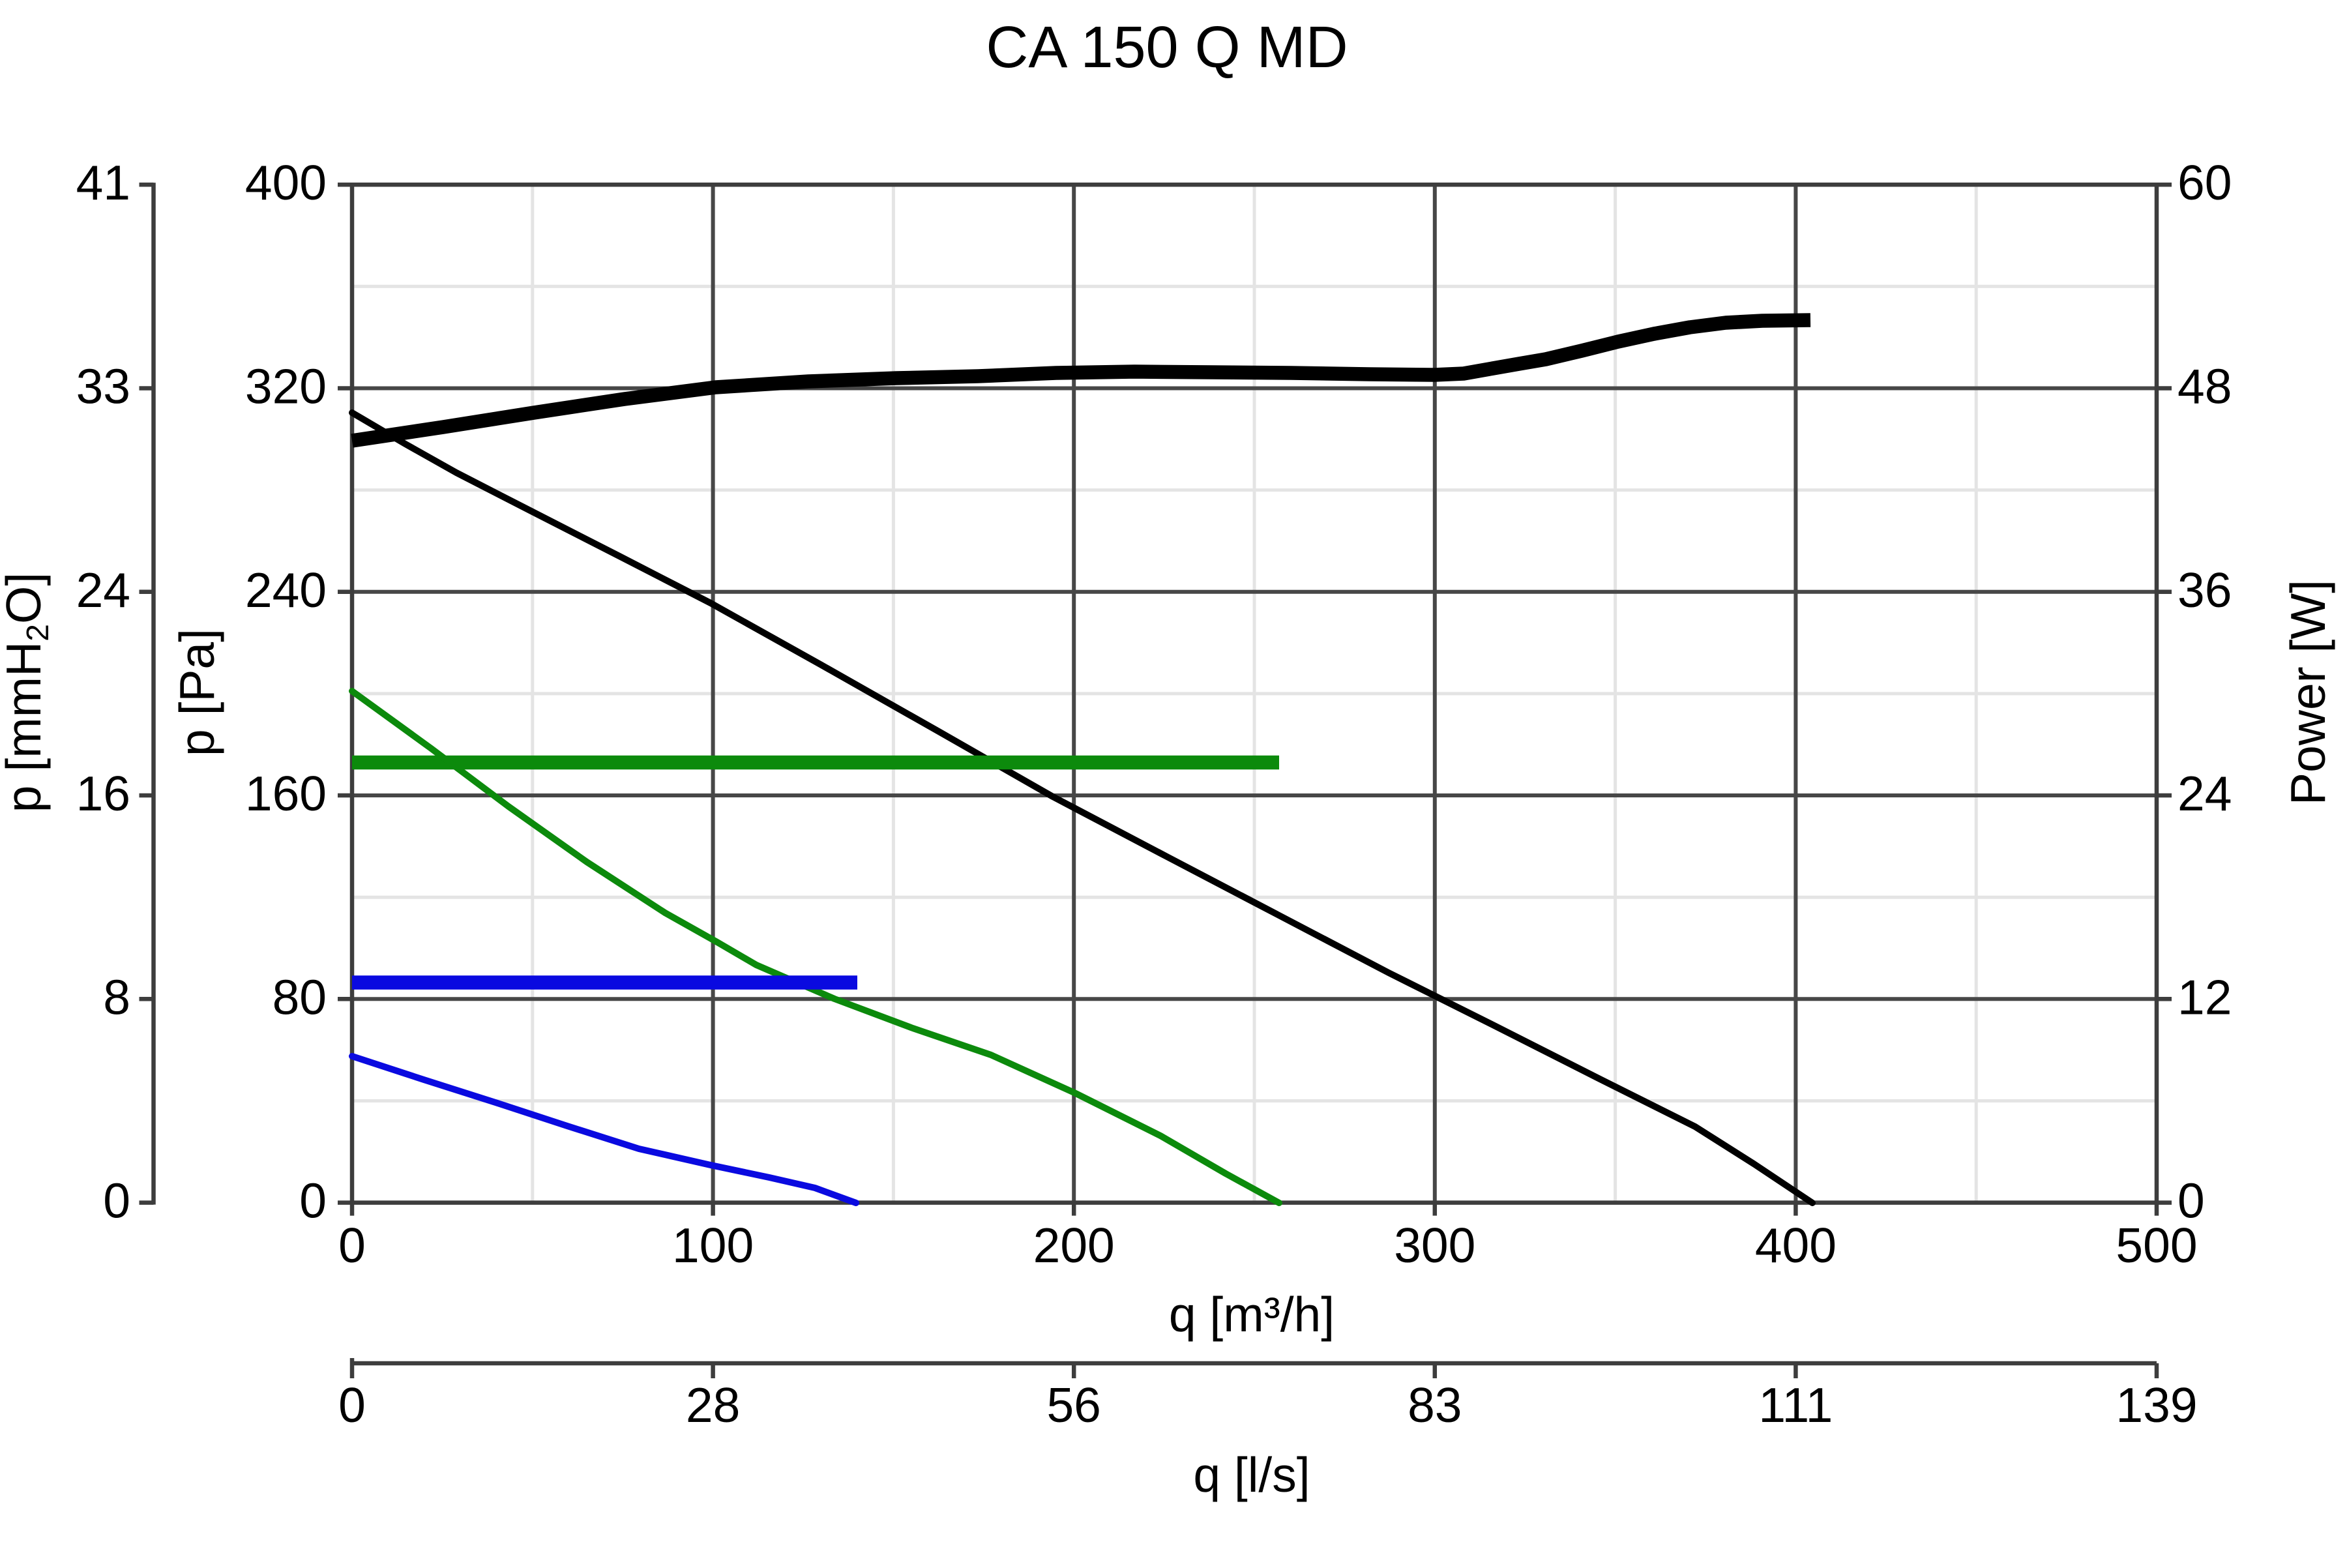  What do you see at coordinates (1251, 1475) in the screenshot?
I see `svg-text: q [l/s]` at bounding box center [1251, 1475].